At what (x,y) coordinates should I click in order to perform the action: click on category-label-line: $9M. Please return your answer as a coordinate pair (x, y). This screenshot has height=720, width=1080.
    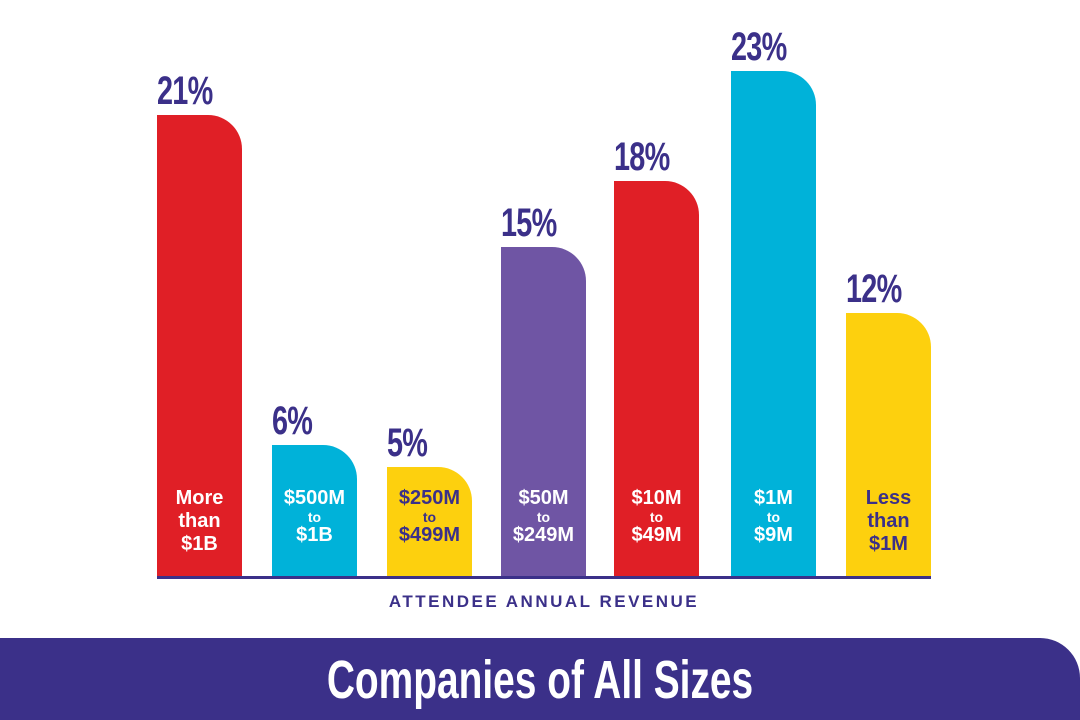
    Looking at the image, I should click on (773, 535).